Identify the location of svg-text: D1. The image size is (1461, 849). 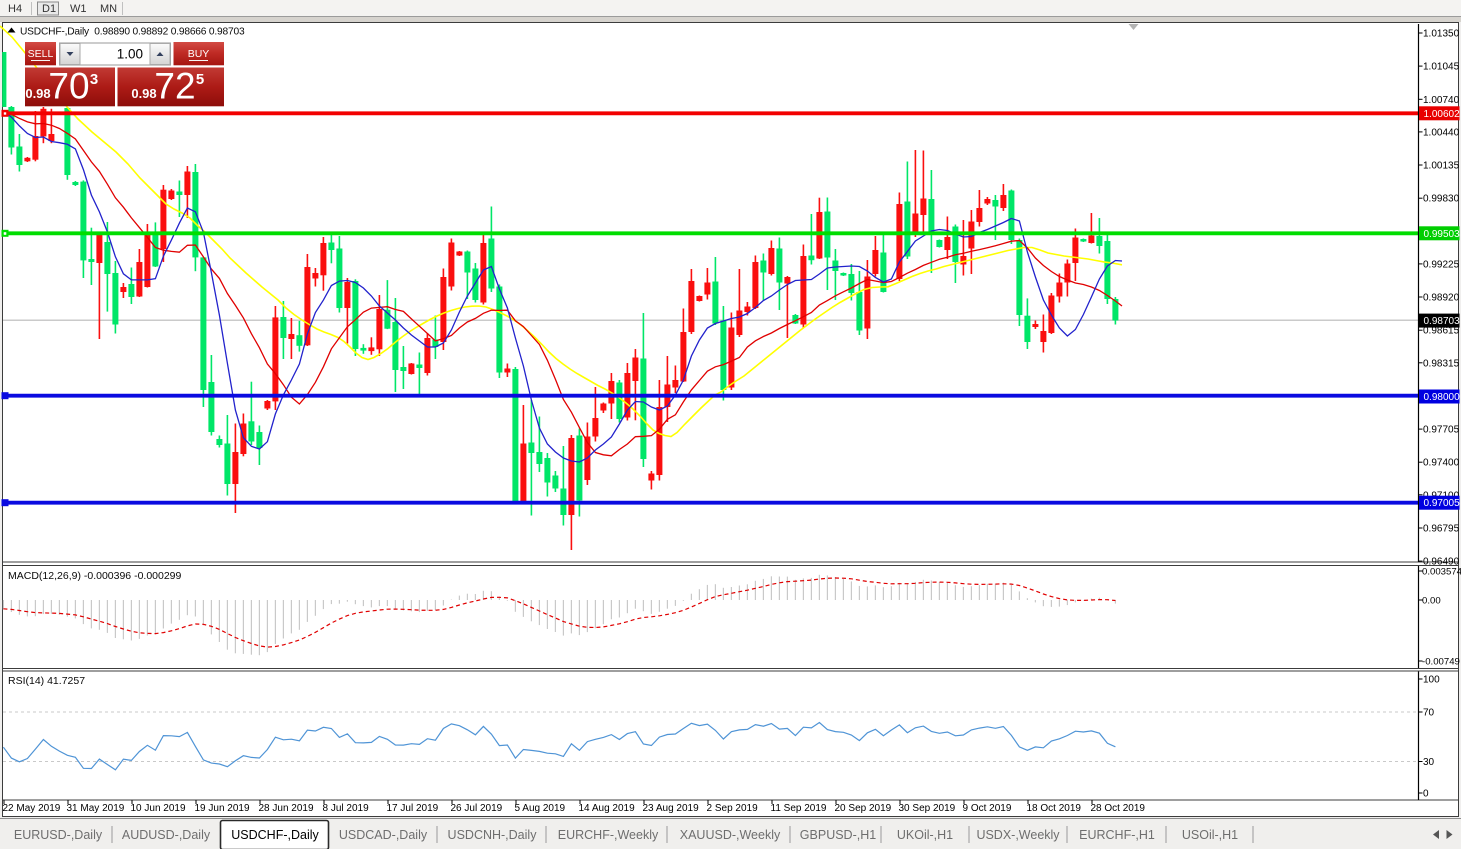
(49, 9).